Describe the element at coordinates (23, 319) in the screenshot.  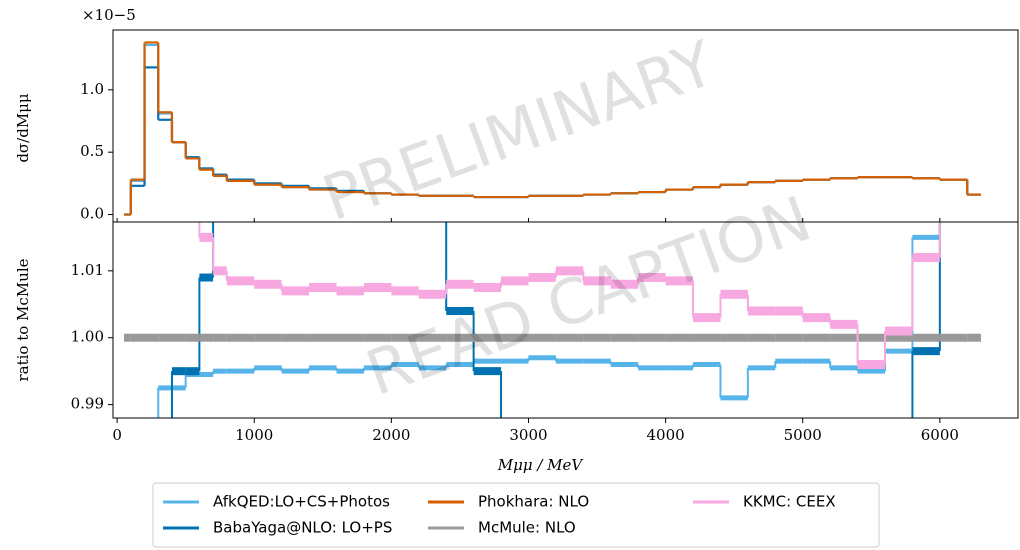
I see `y-axis-label: ratio to McMule` at that location.